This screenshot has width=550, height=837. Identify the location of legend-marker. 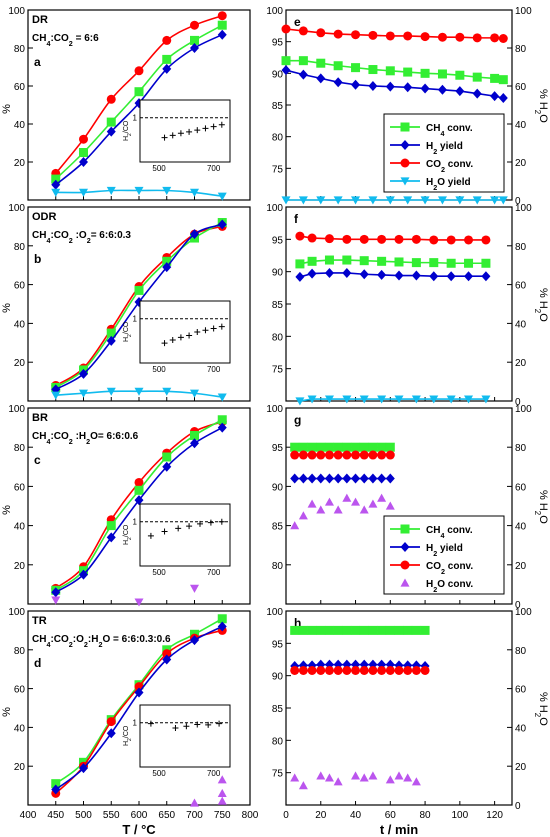
(405, 127).